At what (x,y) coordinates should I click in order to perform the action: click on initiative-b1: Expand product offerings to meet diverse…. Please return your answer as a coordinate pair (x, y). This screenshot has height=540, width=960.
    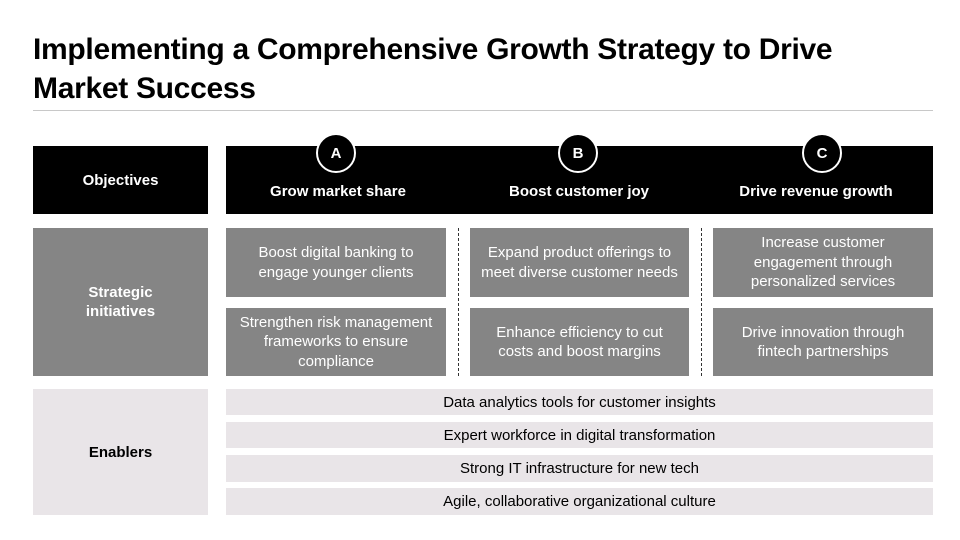
    Looking at the image, I should click on (579, 262).